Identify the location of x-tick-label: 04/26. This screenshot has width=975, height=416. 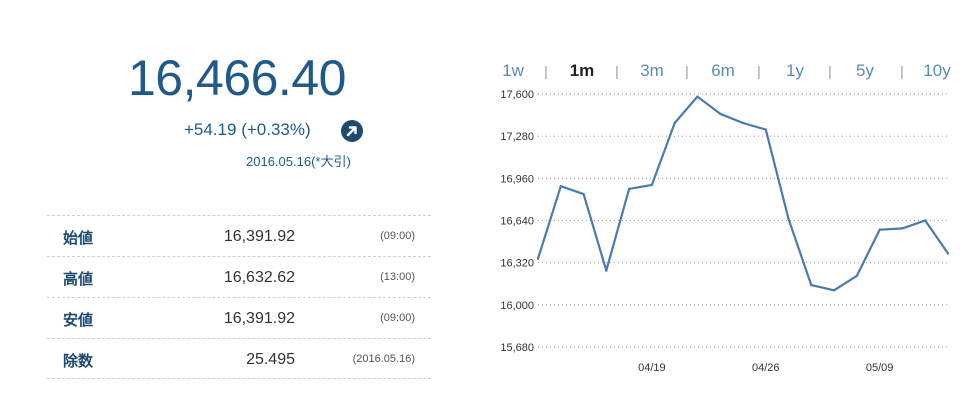
(766, 368).